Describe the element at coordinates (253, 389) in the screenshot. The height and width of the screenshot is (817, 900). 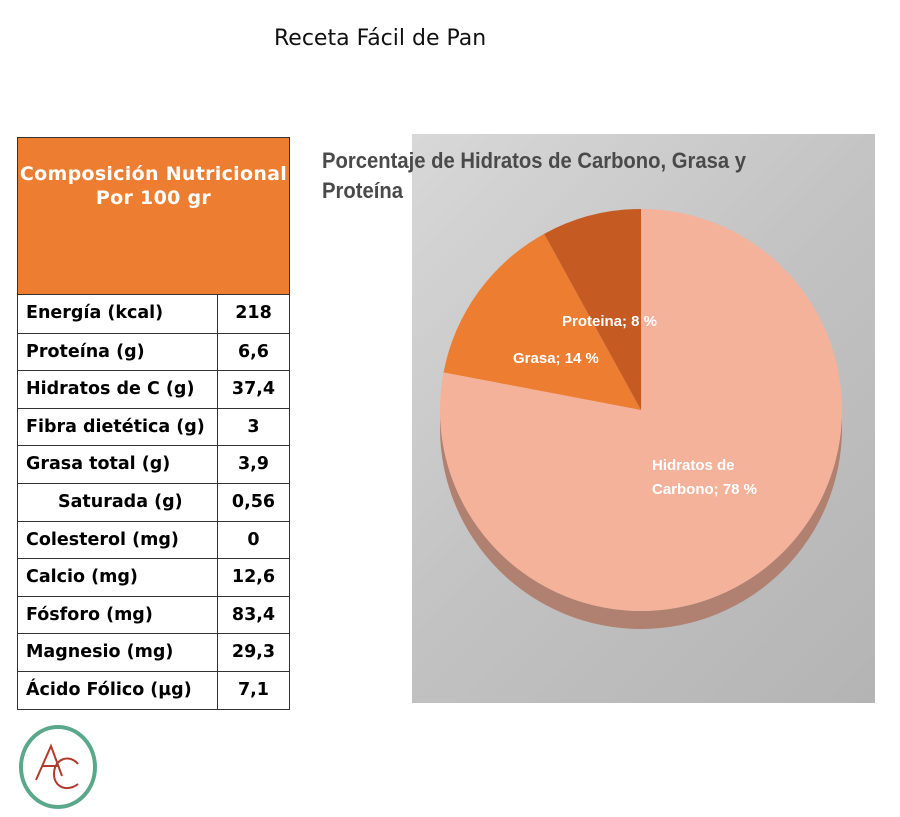
I see `row-value: 37,4` at that location.